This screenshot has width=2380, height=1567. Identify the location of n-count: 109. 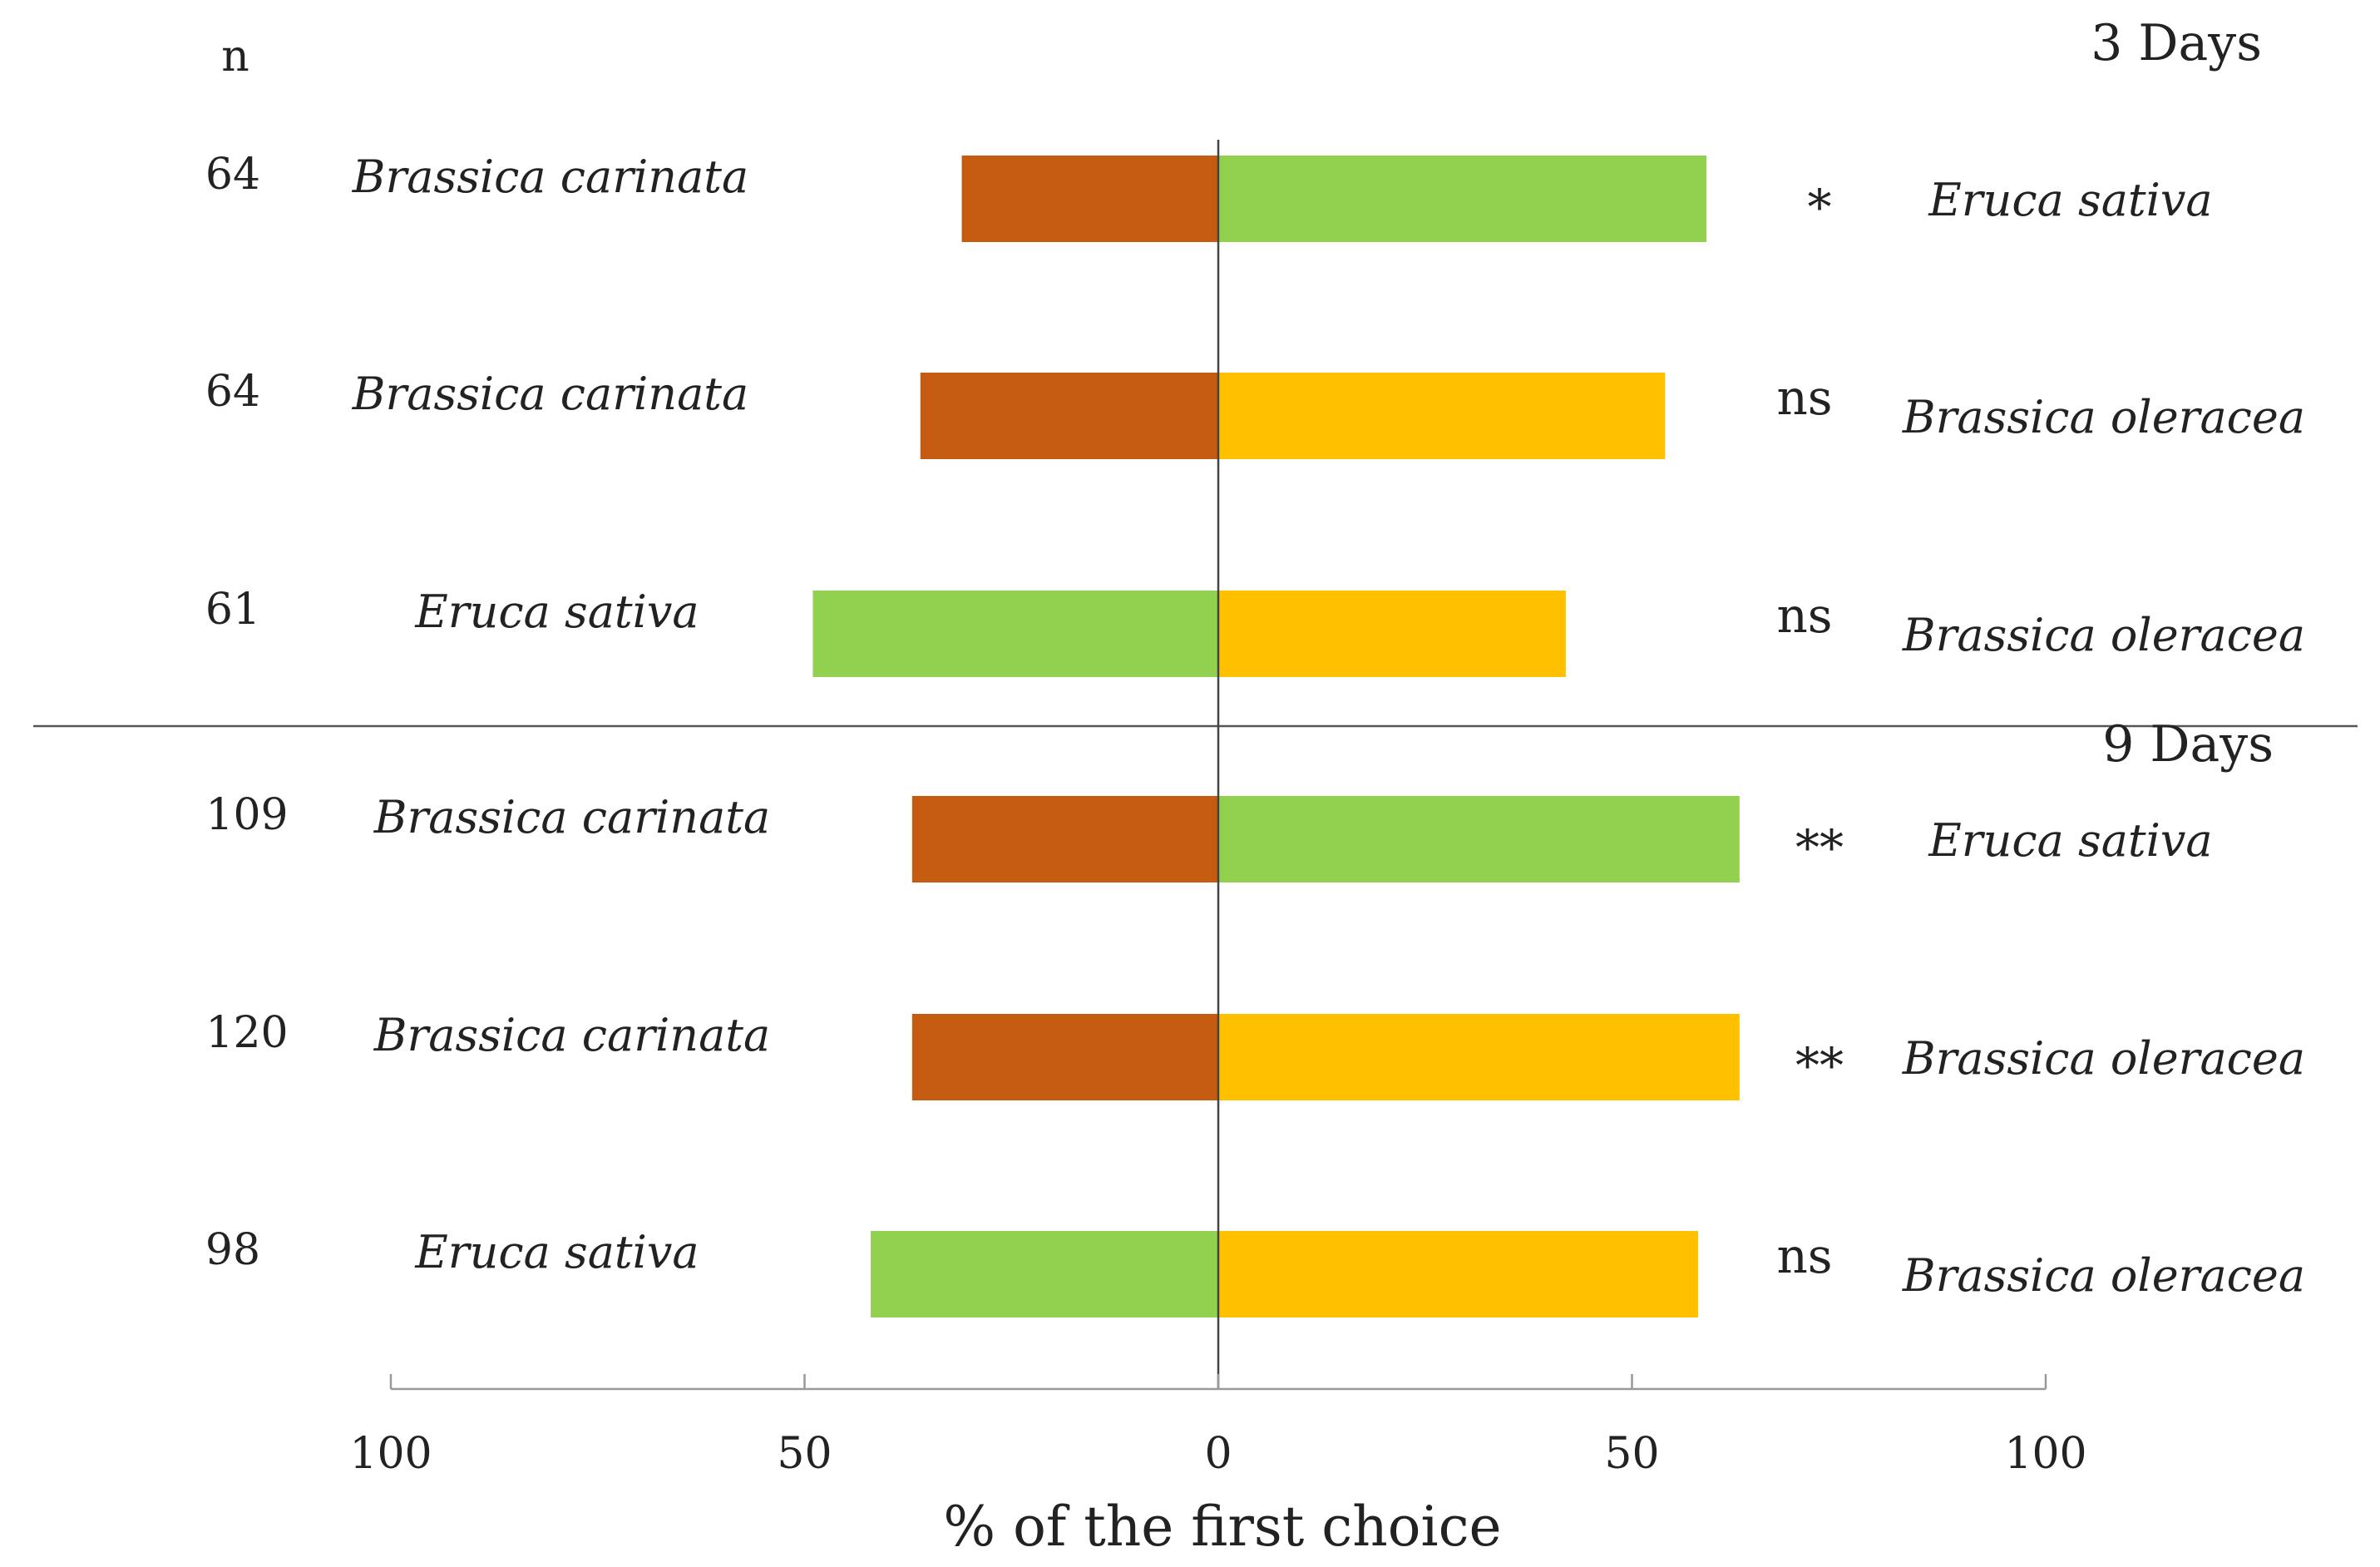
(246, 815).